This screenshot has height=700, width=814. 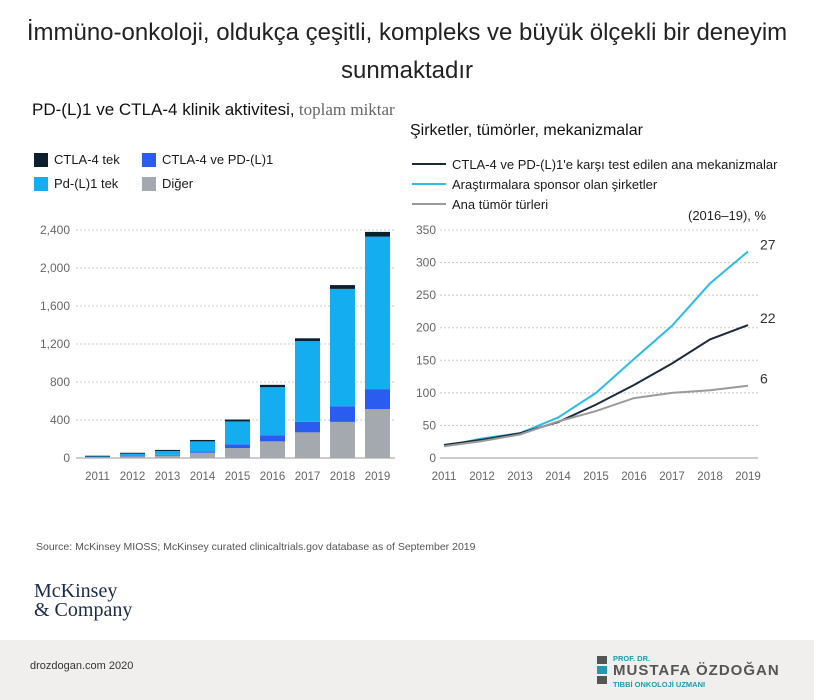 What do you see at coordinates (727, 215) in the screenshot?
I see `line-chart-unit: (2016–19), %` at bounding box center [727, 215].